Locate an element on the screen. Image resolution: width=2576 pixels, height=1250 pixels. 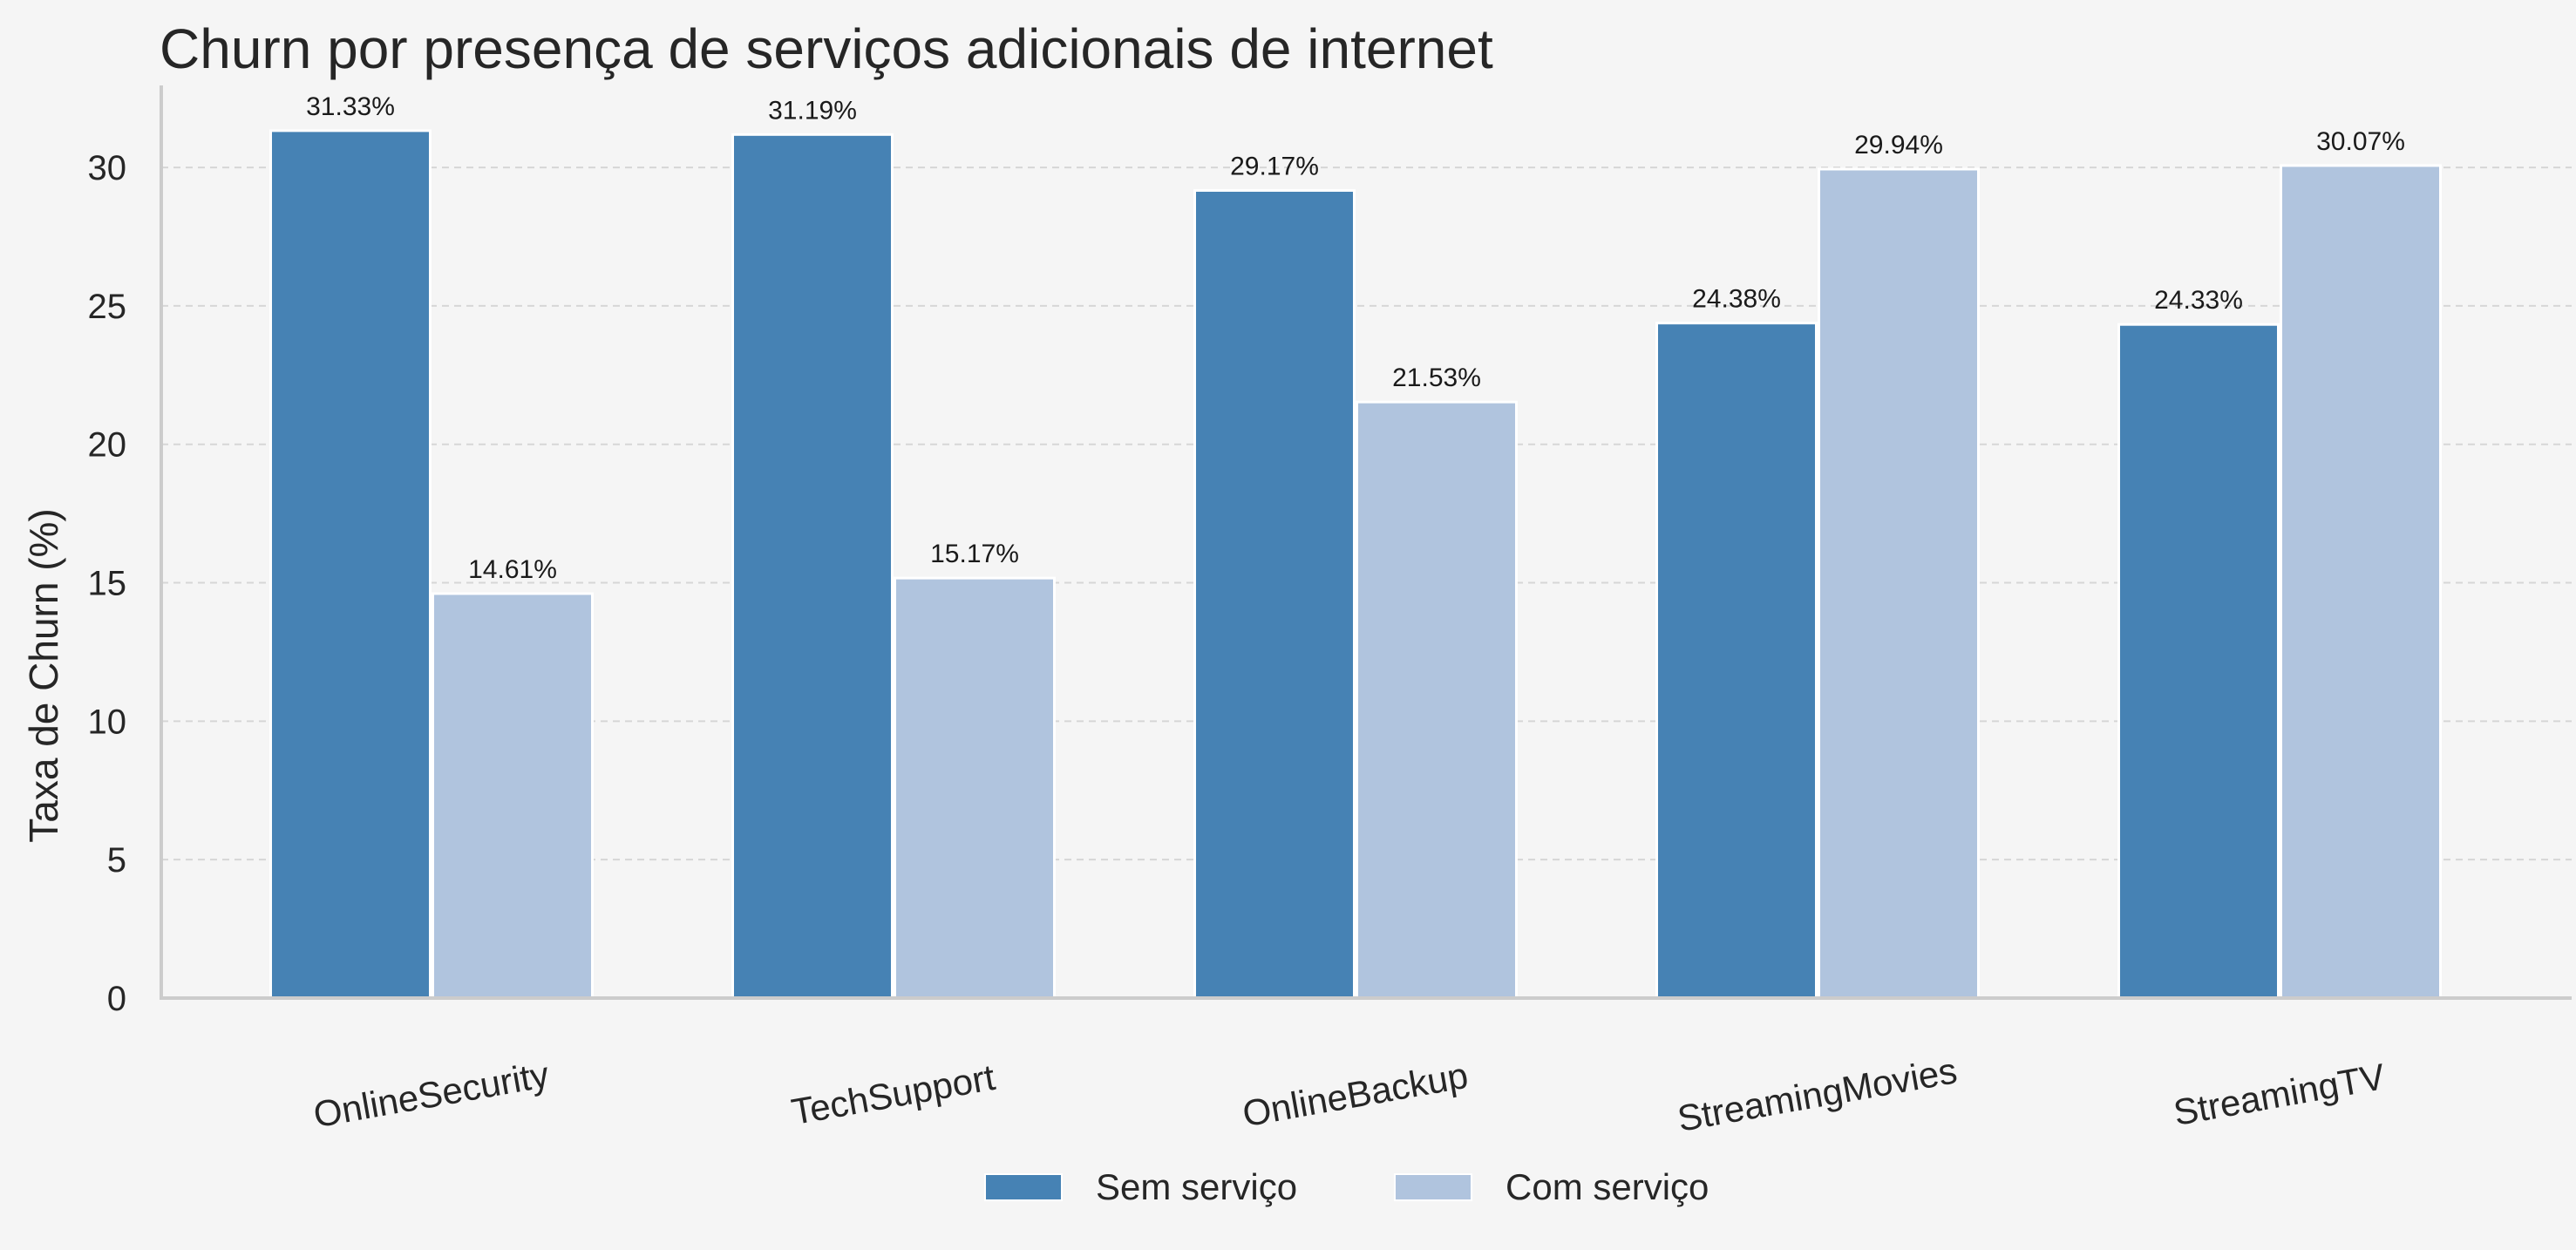
bar-sem-servico-onlinesecurity is located at coordinates (350, 564).